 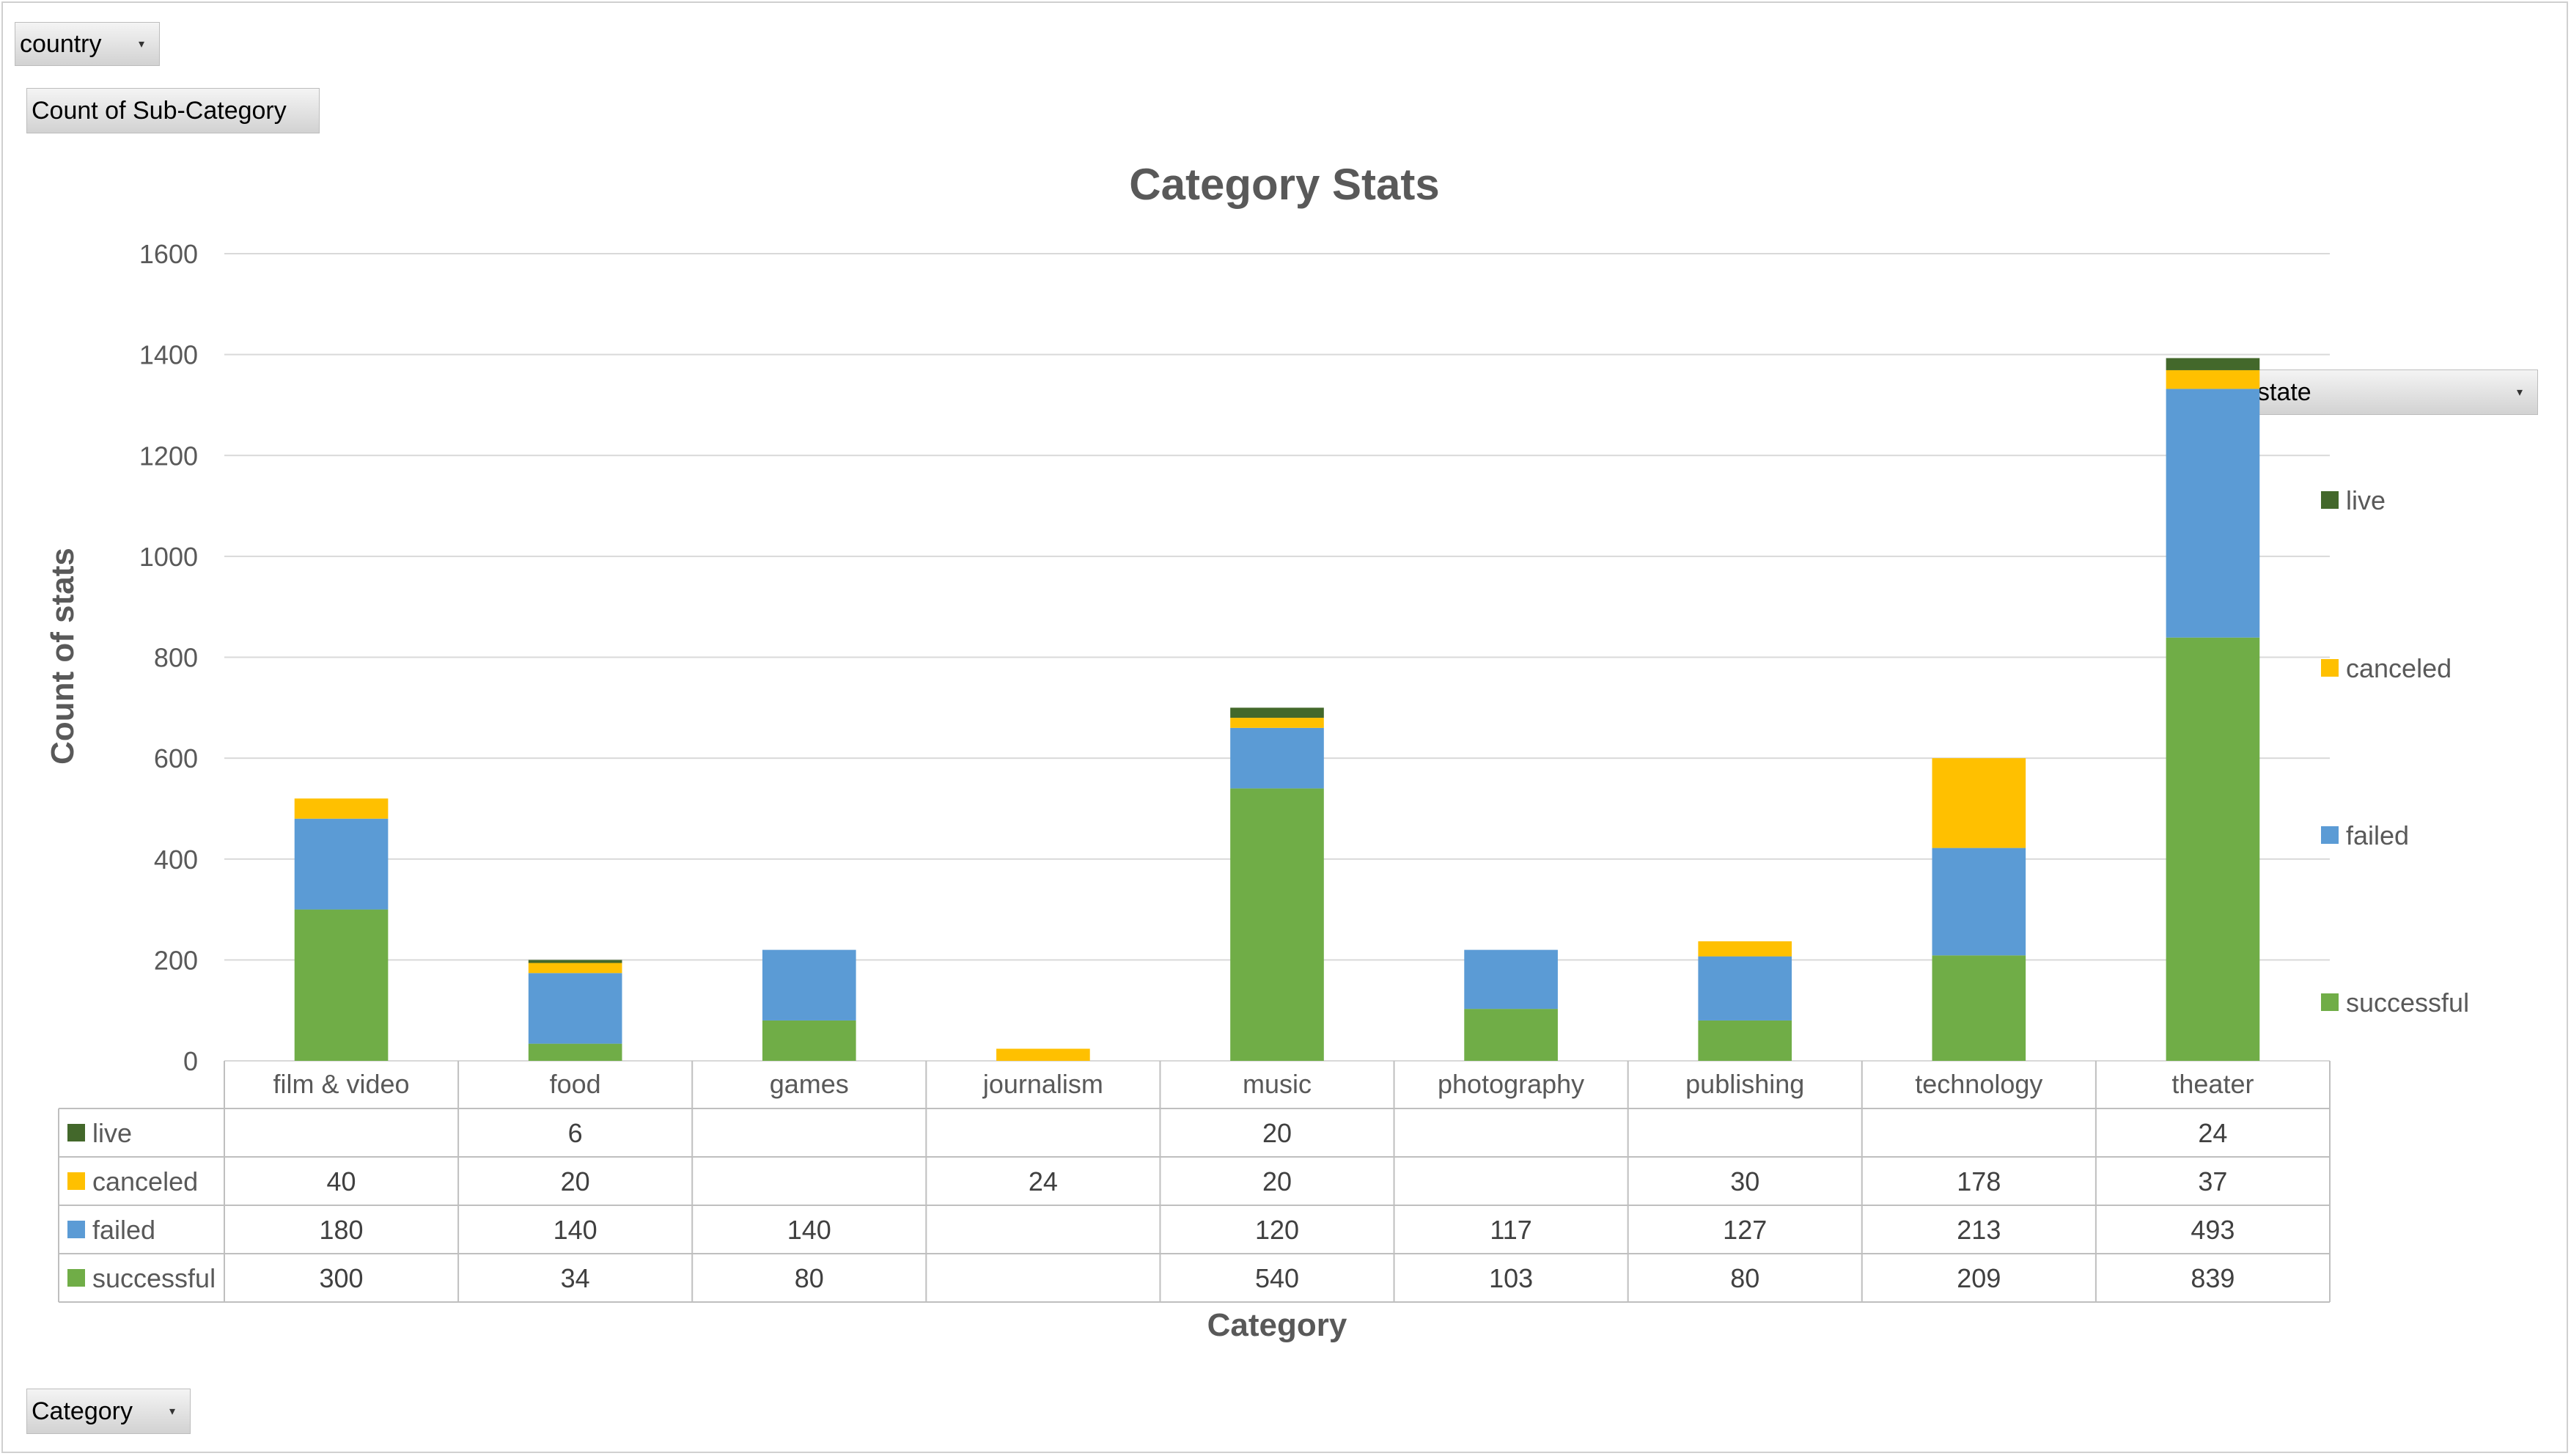 What do you see at coordinates (2330, 835) in the screenshot?
I see `legend-key-failed` at bounding box center [2330, 835].